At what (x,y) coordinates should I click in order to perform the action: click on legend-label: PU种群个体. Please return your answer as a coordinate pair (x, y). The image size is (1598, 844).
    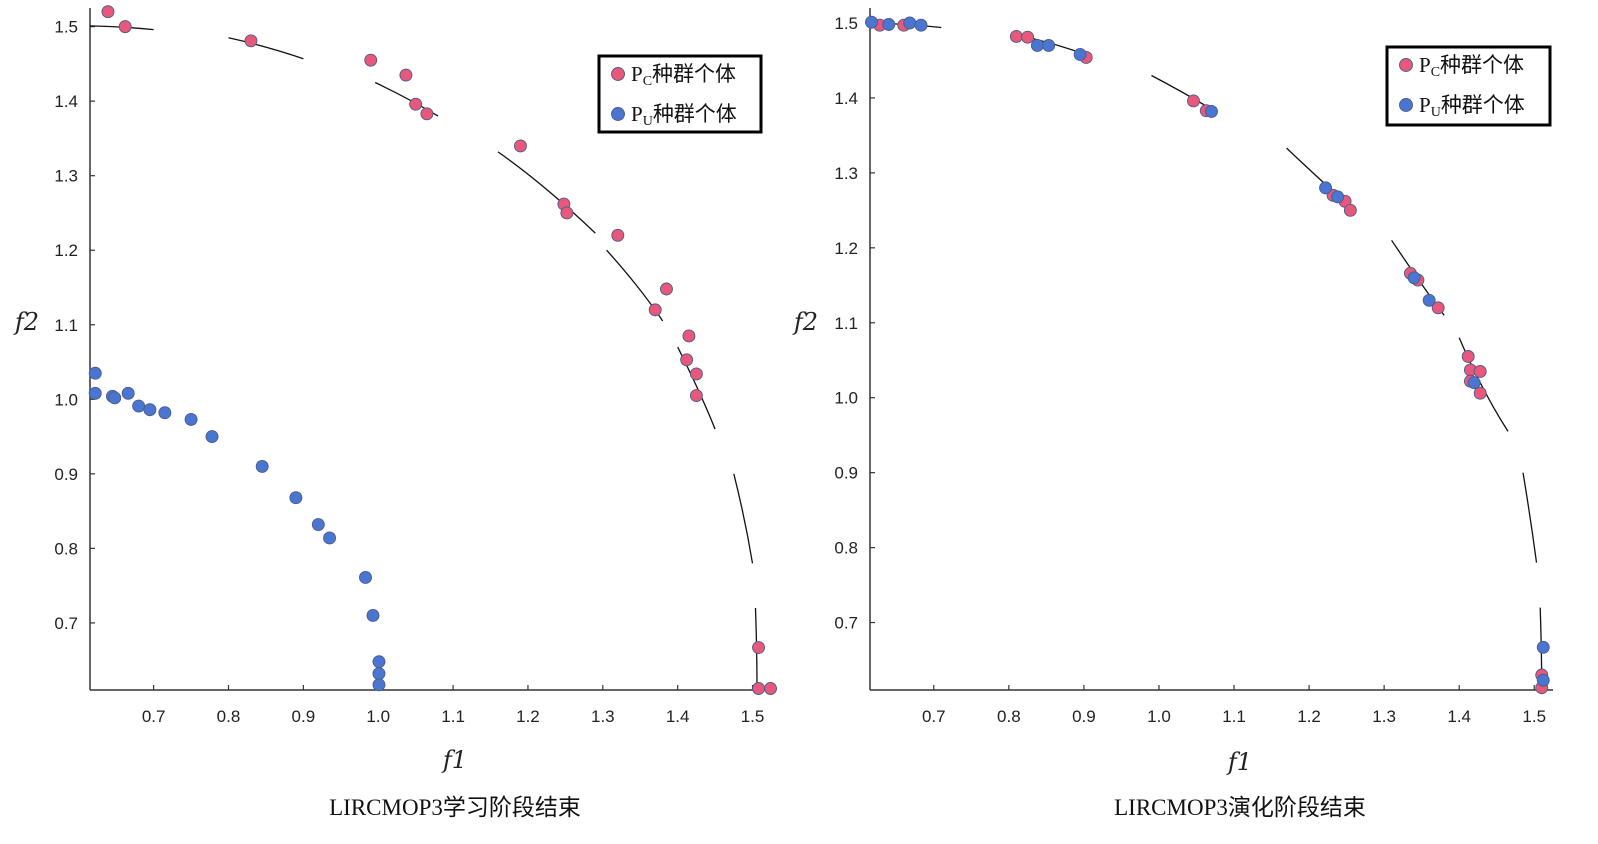
    Looking at the image, I should click on (1472, 106).